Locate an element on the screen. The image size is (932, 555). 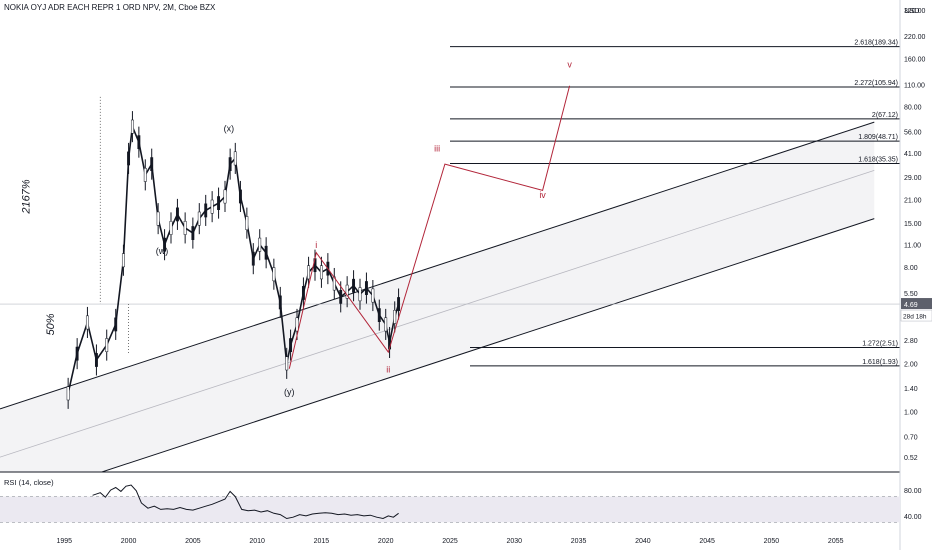
x-axis-tick-label: 2030 is located at coordinates (514, 541).